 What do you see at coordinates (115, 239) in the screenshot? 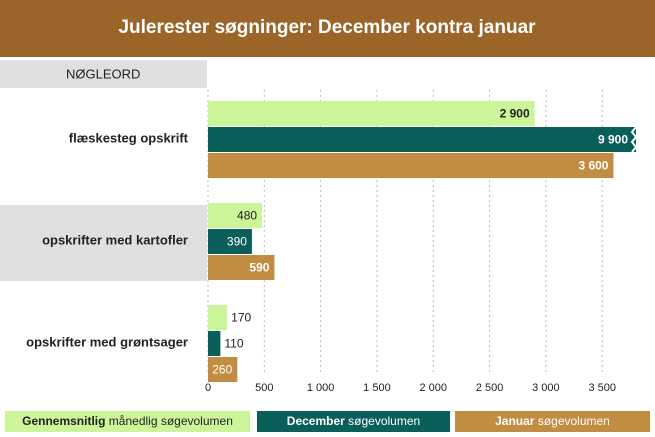
I see `category-label: opskrifter med kartofler` at bounding box center [115, 239].